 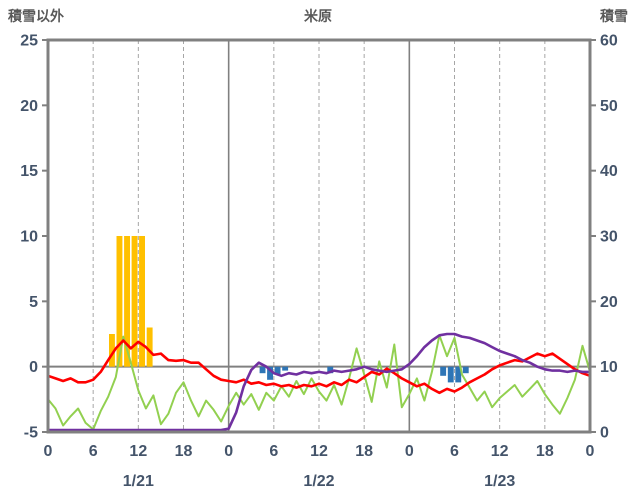 What do you see at coordinates (29, 106) in the screenshot?
I see `left-tick-label: 20` at bounding box center [29, 106].